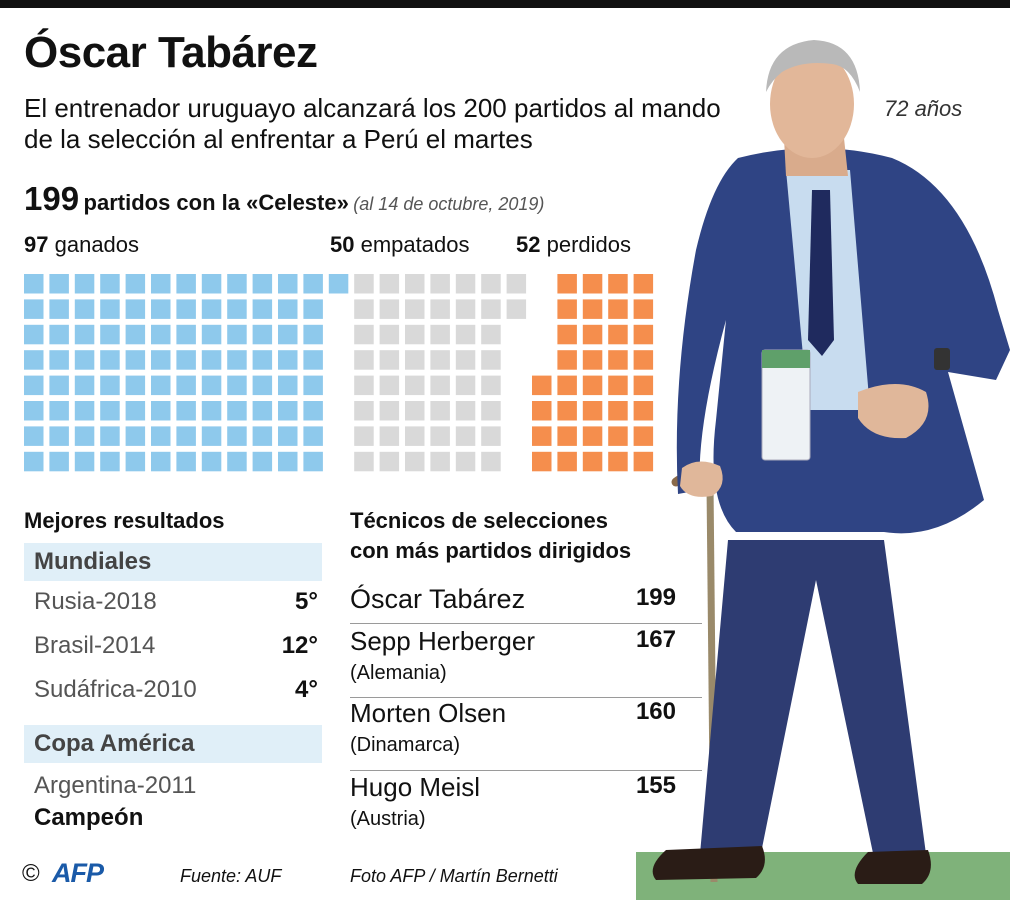 The height and width of the screenshot is (900, 1010). I want to click on copa-america-band: Copa América, so click(173, 744).